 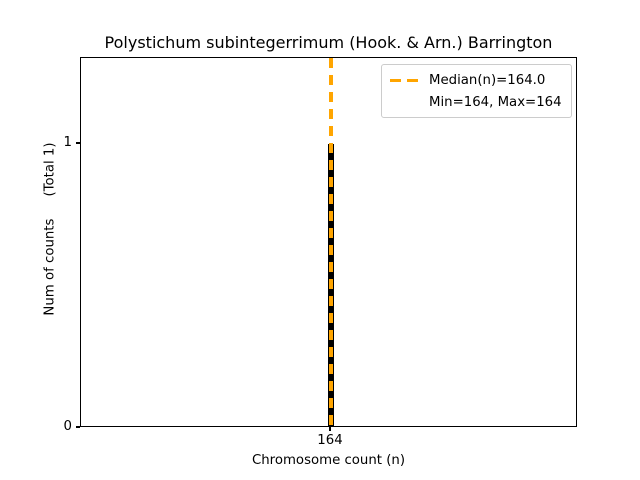 I want to click on orange-dashed-line-icon, so click(x=405, y=80).